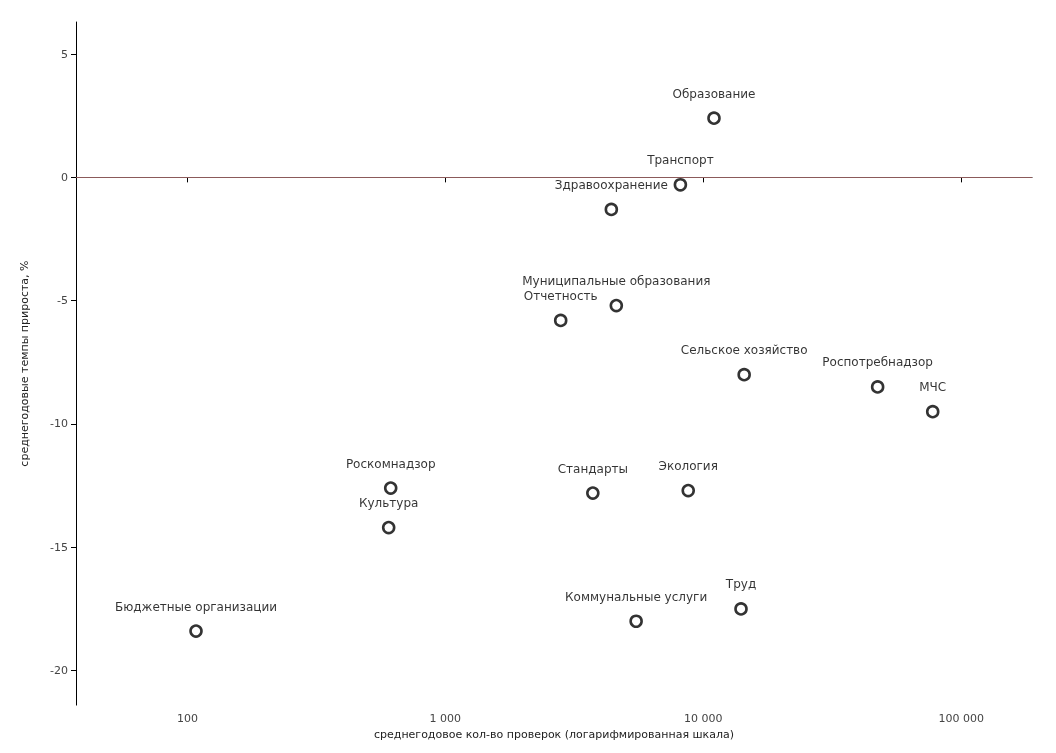 Image resolution: width=1056 pixels, height=753 pixels. What do you see at coordinates (24, 363) in the screenshot?
I see `y-axis-title: среднегодовые темпы прироста, %` at bounding box center [24, 363].